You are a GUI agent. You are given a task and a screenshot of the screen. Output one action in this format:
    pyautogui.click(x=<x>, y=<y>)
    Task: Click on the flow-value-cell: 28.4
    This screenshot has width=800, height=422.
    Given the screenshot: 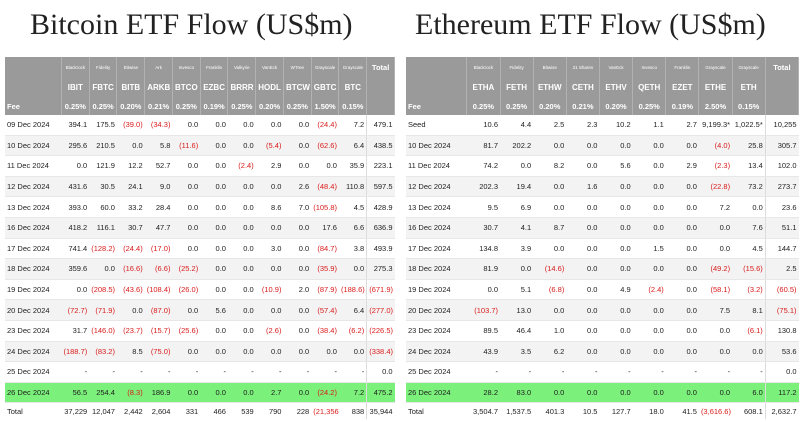 What is the action you would take?
    pyautogui.click(x=158, y=207)
    